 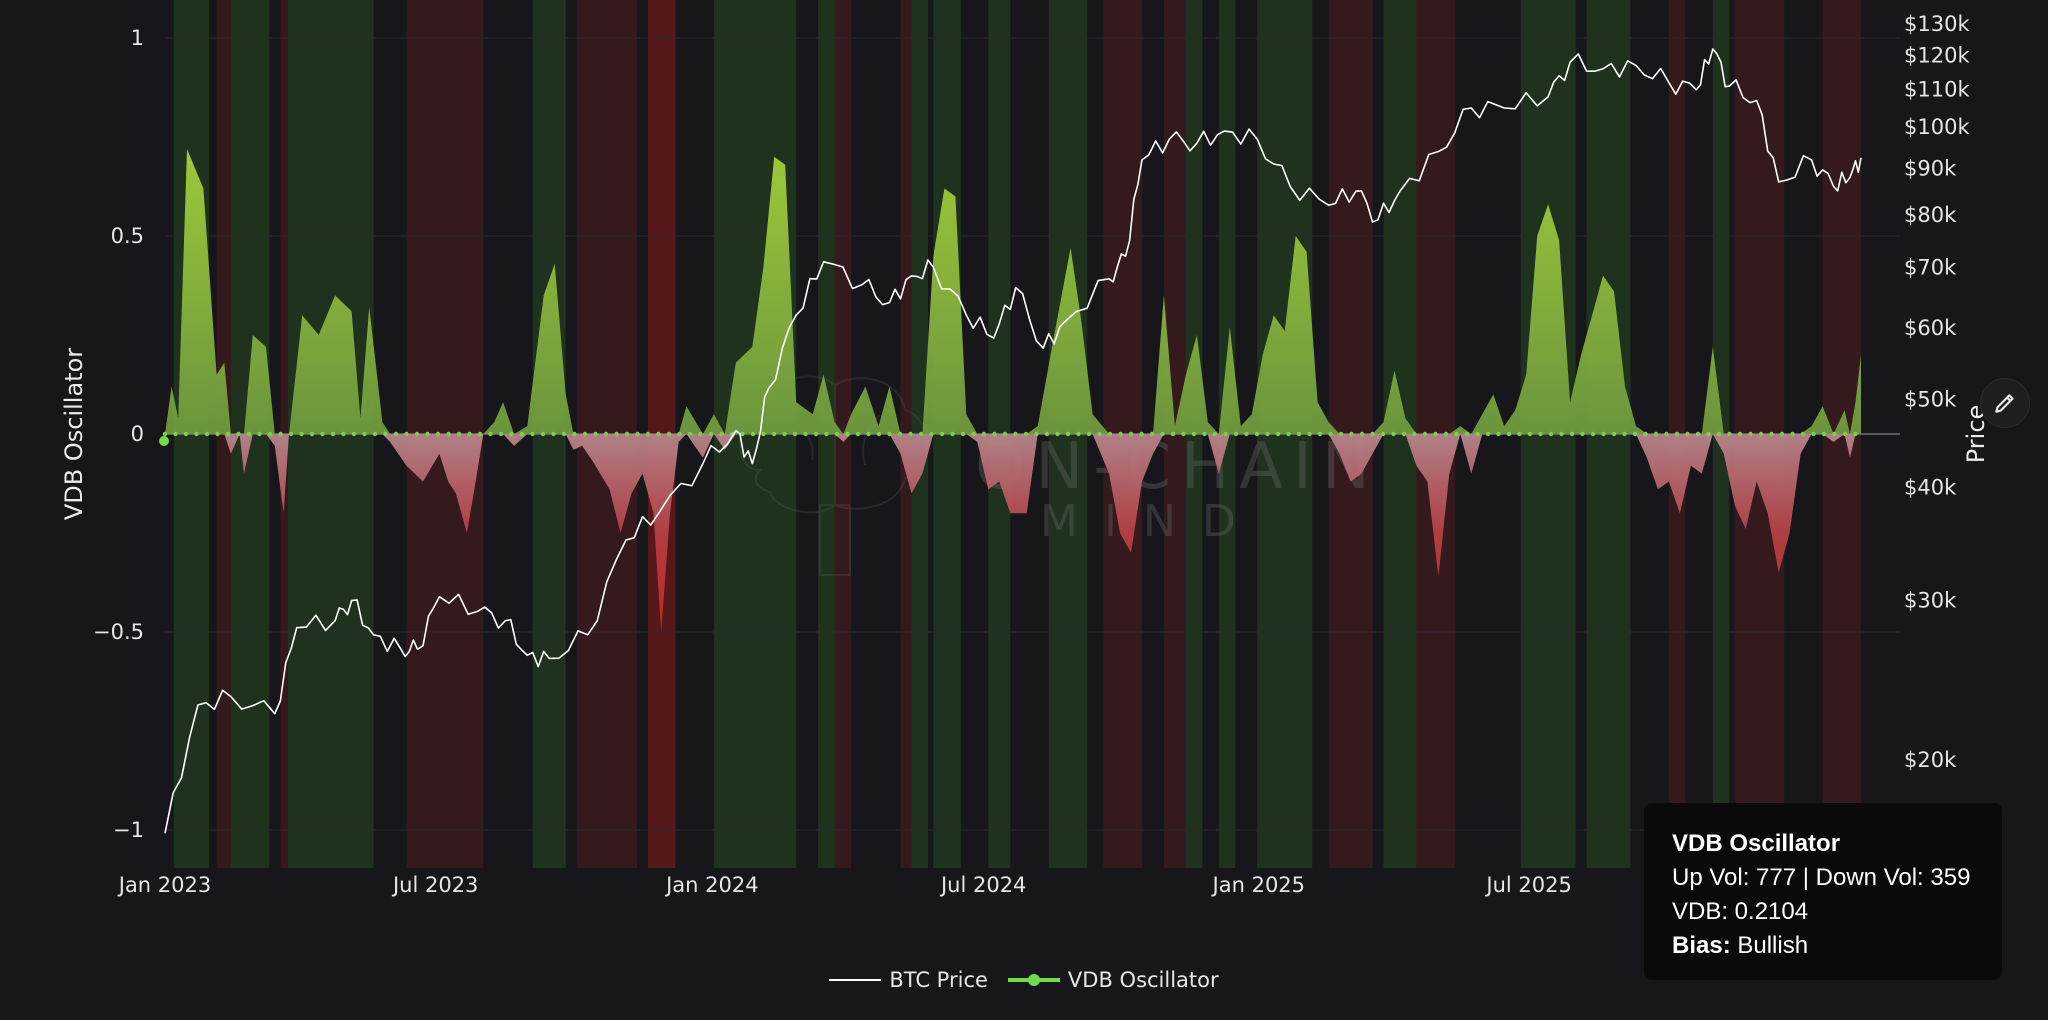 What do you see at coordinates (2005, 403) in the screenshot?
I see `edit-button` at bounding box center [2005, 403].